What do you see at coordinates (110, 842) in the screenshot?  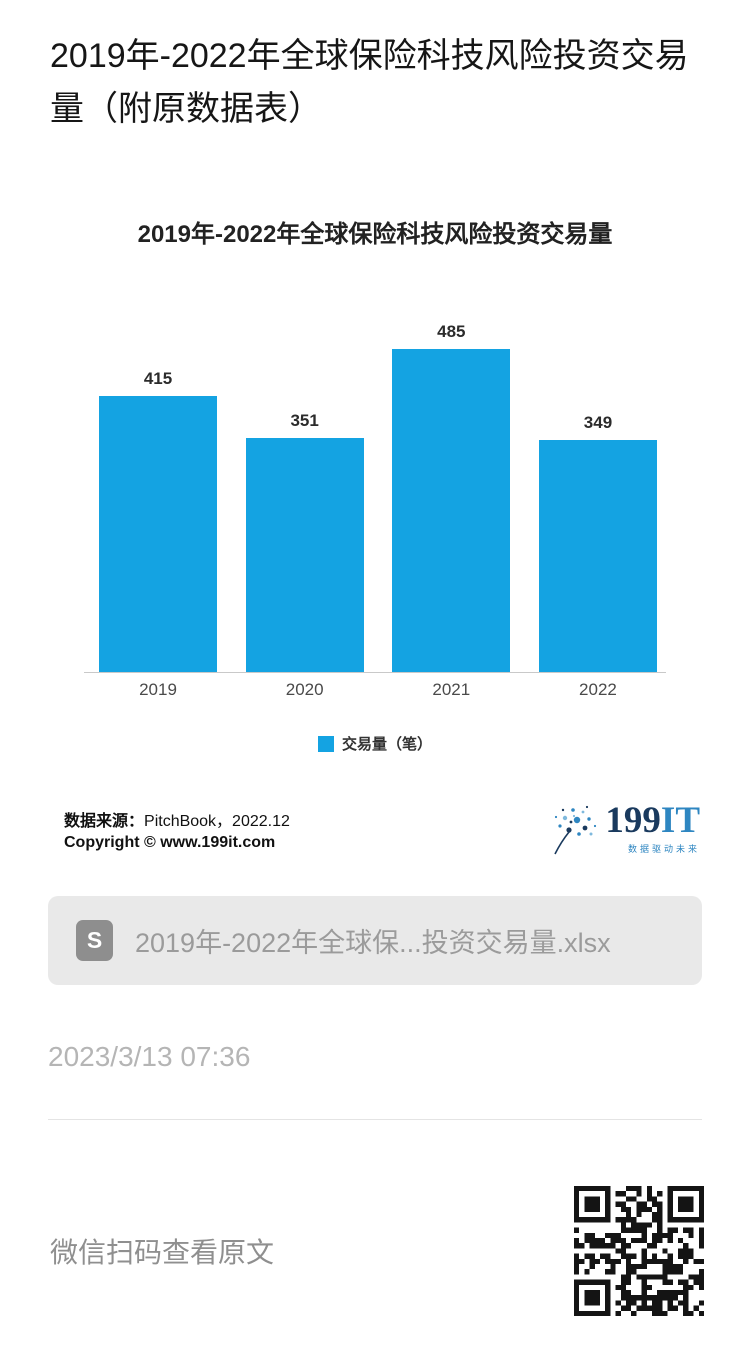 I see `copyright-label: Copyright ©` at bounding box center [110, 842].